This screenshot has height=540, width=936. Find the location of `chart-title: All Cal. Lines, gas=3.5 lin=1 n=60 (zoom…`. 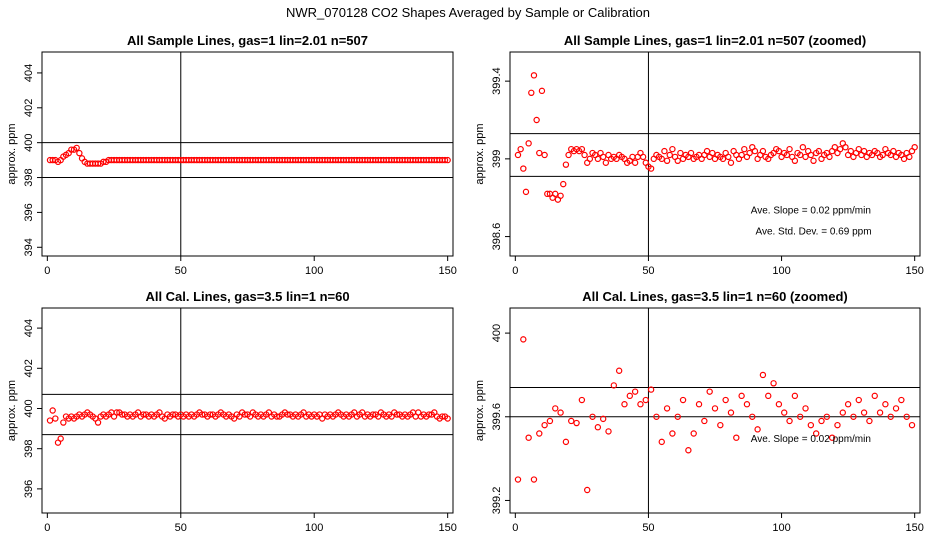

chart-title: All Cal. Lines, gas=3.5 lin=1 n=60 (zoom… is located at coordinates (715, 296).